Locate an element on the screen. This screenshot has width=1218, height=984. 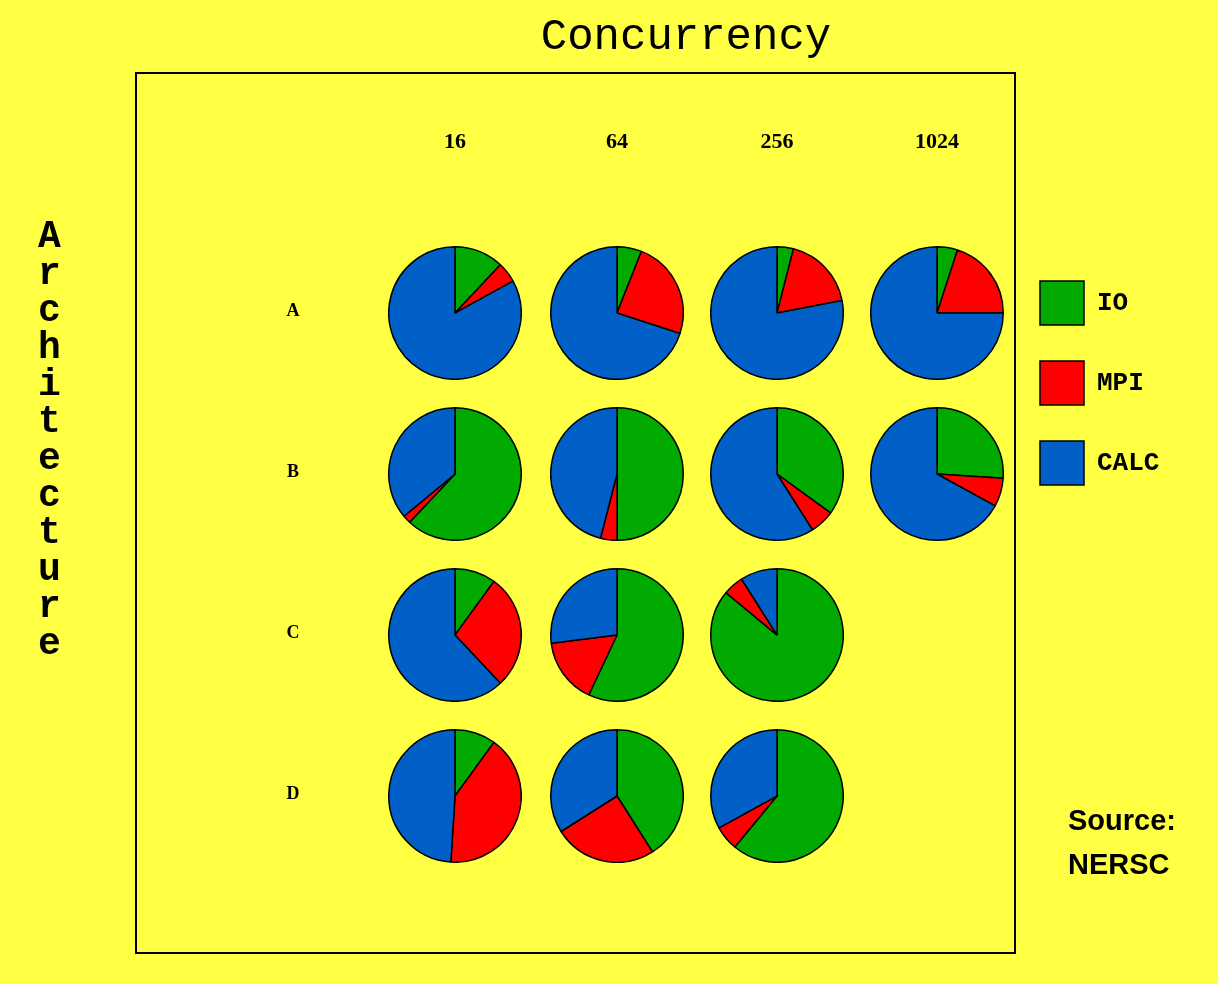
text: A is located at coordinates (293, 310).